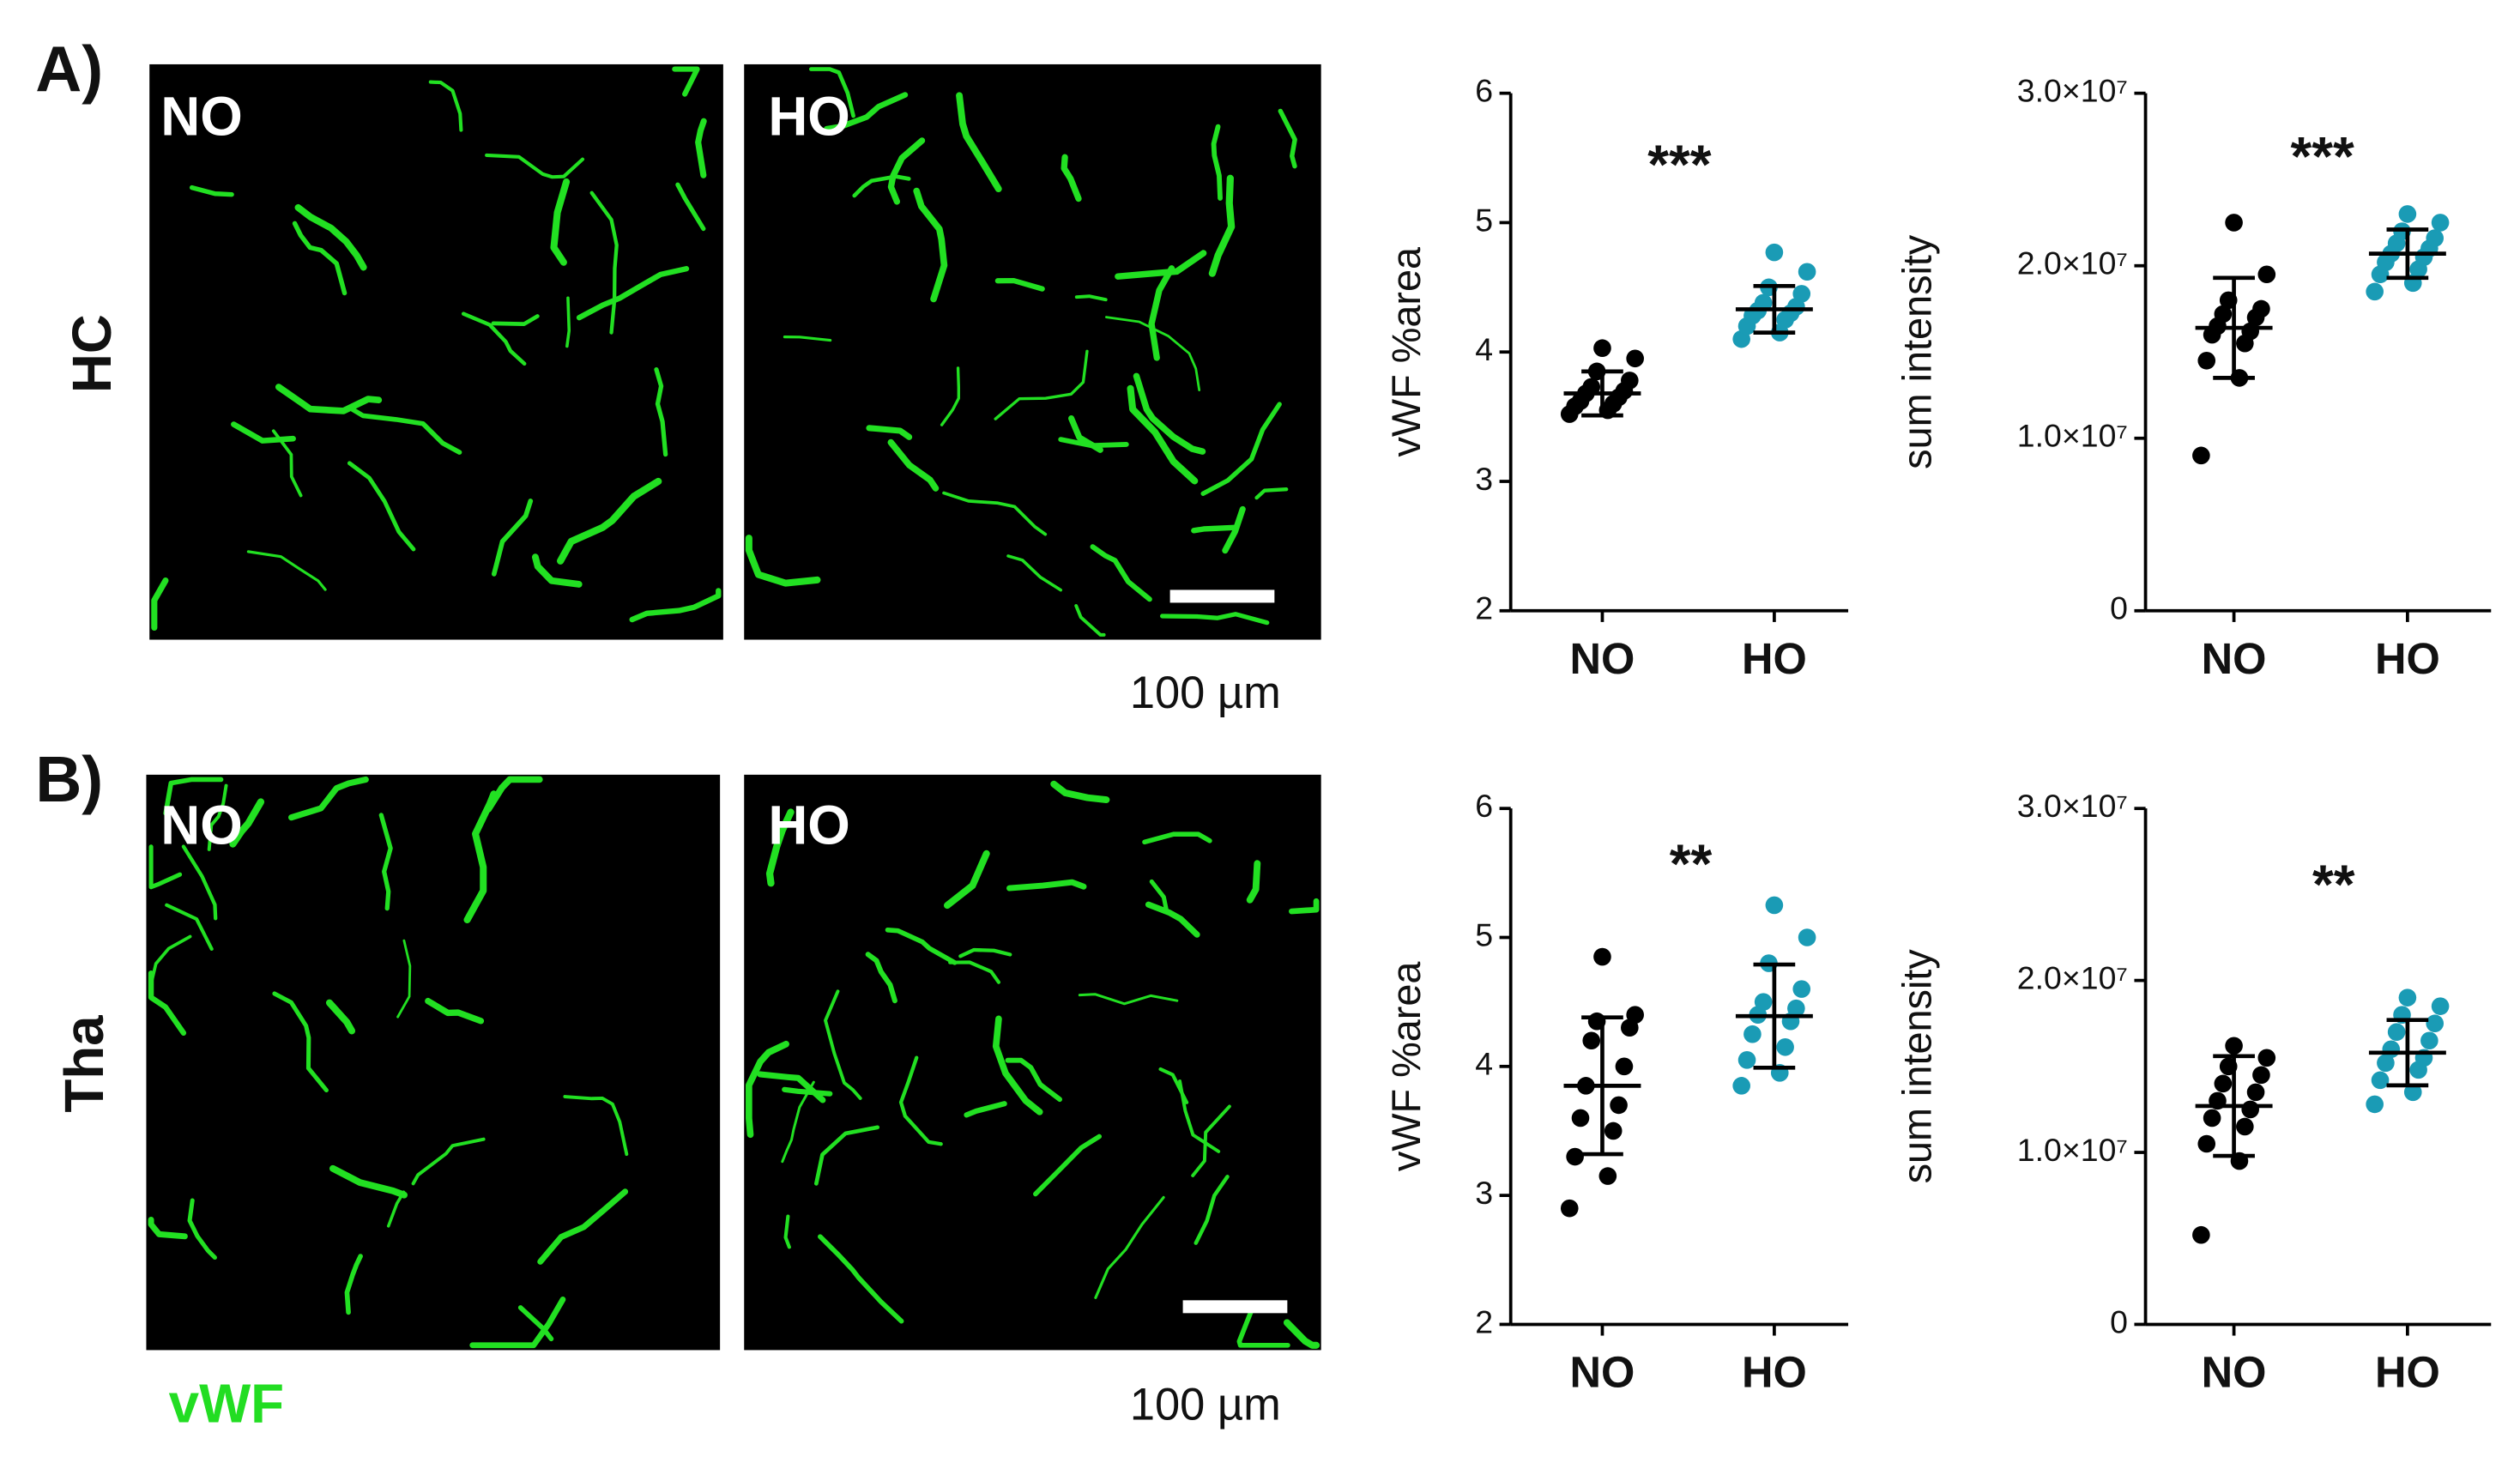 The image size is (2520, 1457). I want to click on stain-label: vWF, so click(226, 1405).